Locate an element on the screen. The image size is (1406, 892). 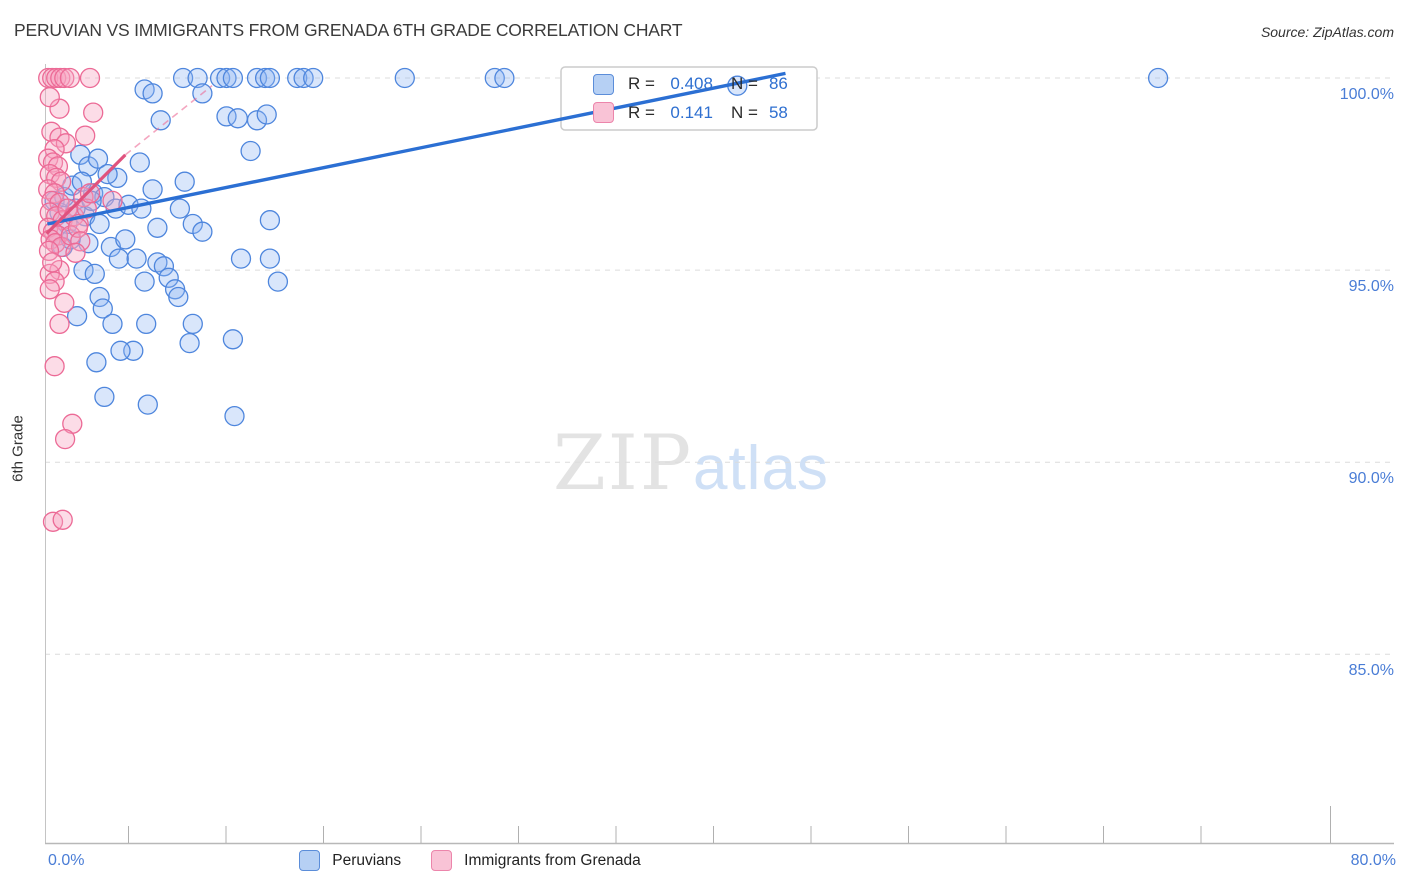
y-tick-85: 85.0% is located at coordinates (1371, 671).